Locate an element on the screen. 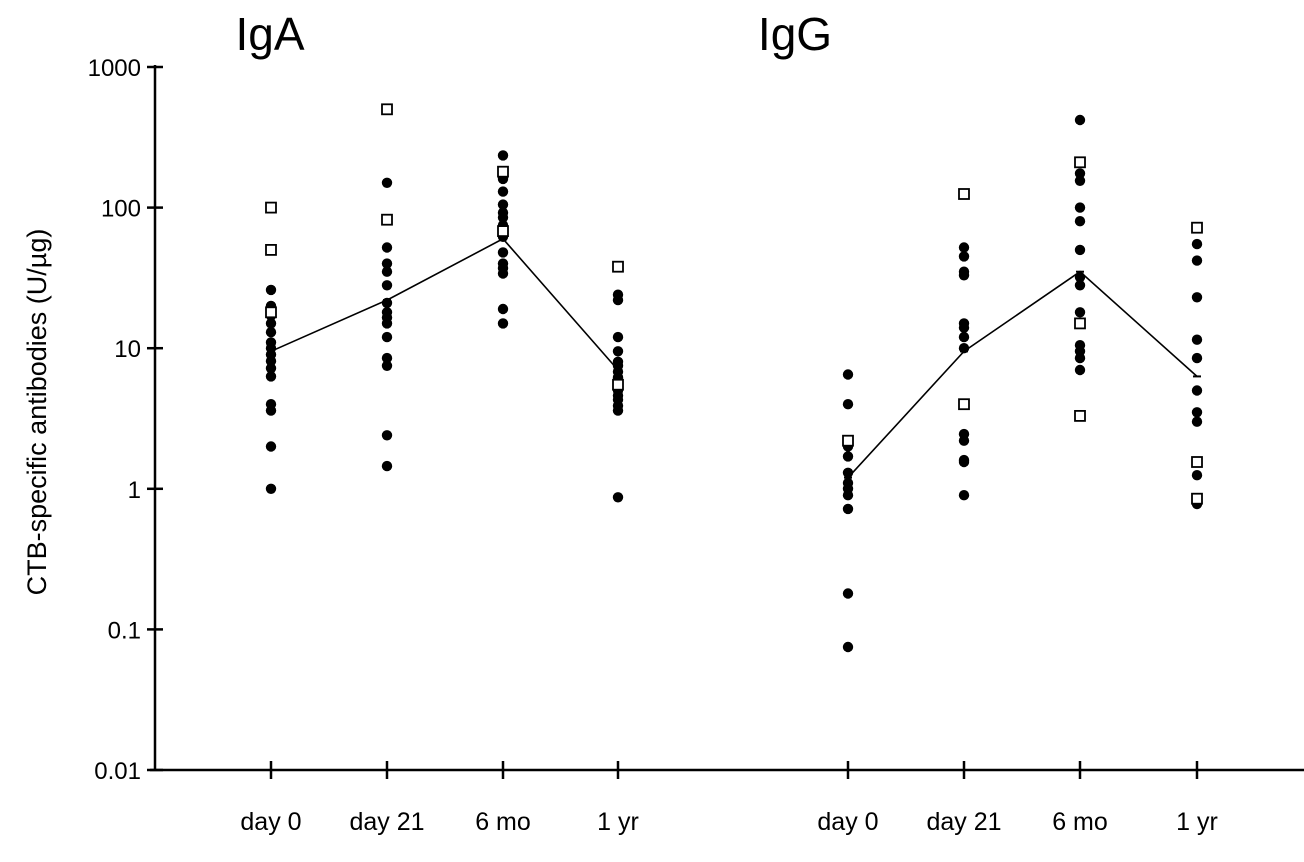 The width and height of the screenshot is (1304, 862). y-tick-label: 1 is located at coordinates (134, 490).